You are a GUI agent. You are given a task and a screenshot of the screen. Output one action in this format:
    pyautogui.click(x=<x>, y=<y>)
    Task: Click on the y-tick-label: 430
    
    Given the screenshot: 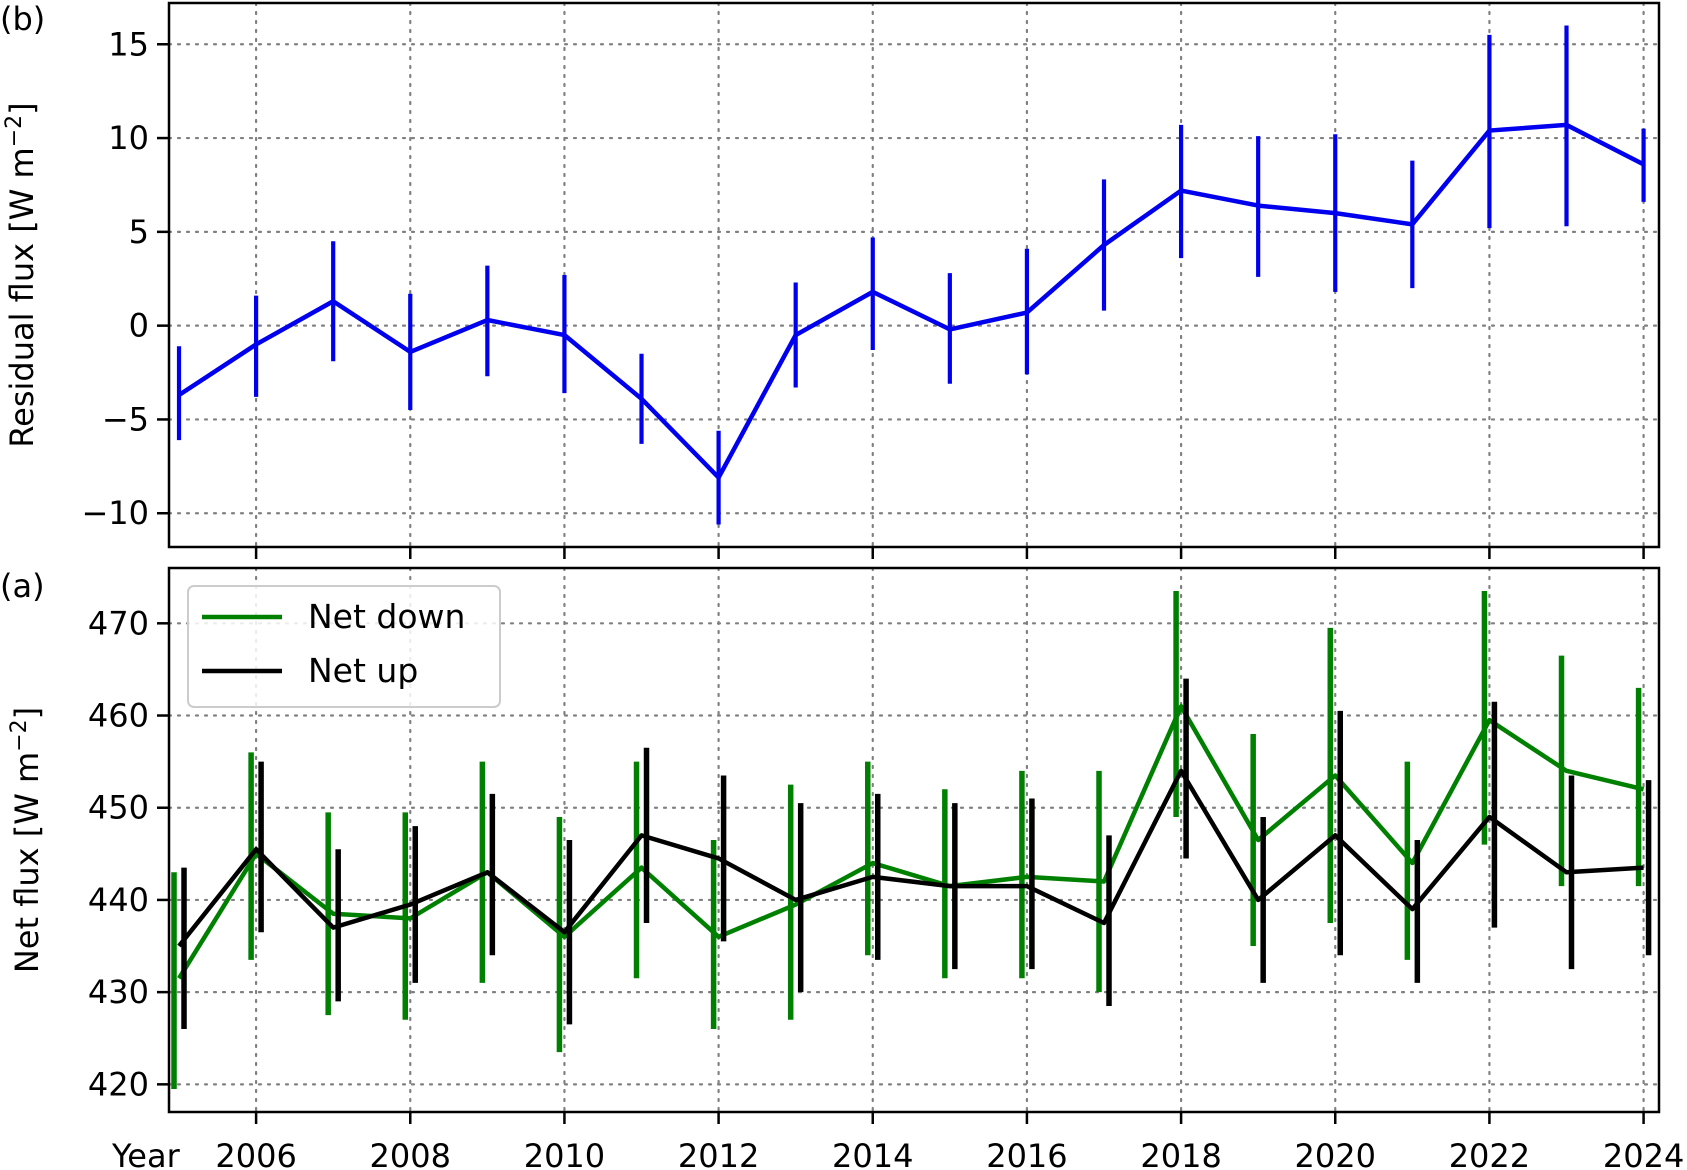 What is the action you would take?
    pyautogui.click(x=118, y=992)
    